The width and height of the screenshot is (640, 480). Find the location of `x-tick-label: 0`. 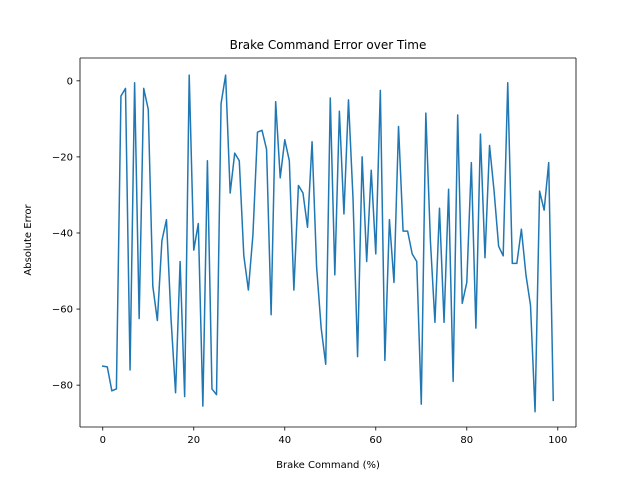

x-tick-label: 0 is located at coordinates (103, 440).